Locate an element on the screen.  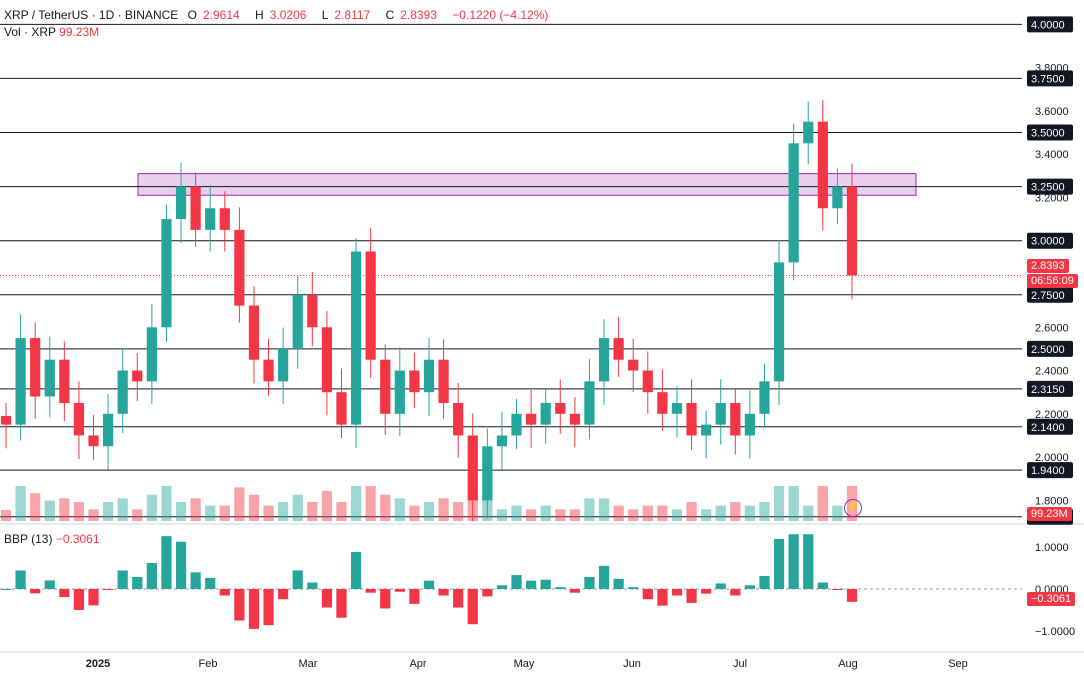
symbol-title: XRP / TetherUS · 1D · BINANCE is located at coordinates (91, 15).